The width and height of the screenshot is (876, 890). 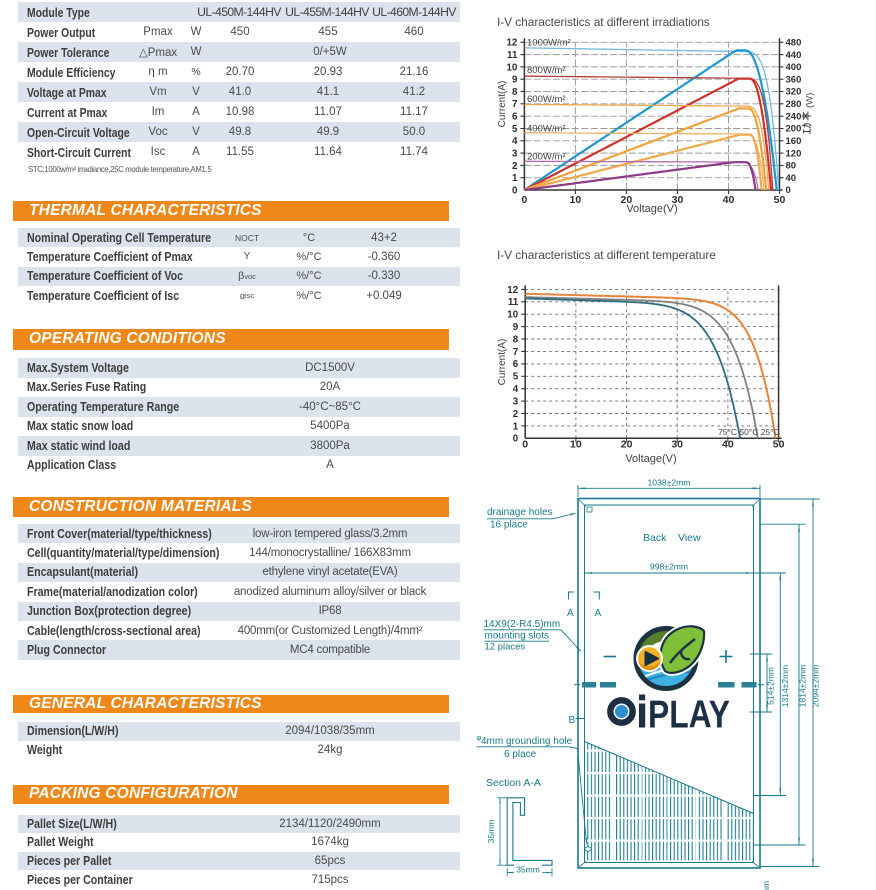 I want to click on svg-text: φ, so click(x=479, y=737).